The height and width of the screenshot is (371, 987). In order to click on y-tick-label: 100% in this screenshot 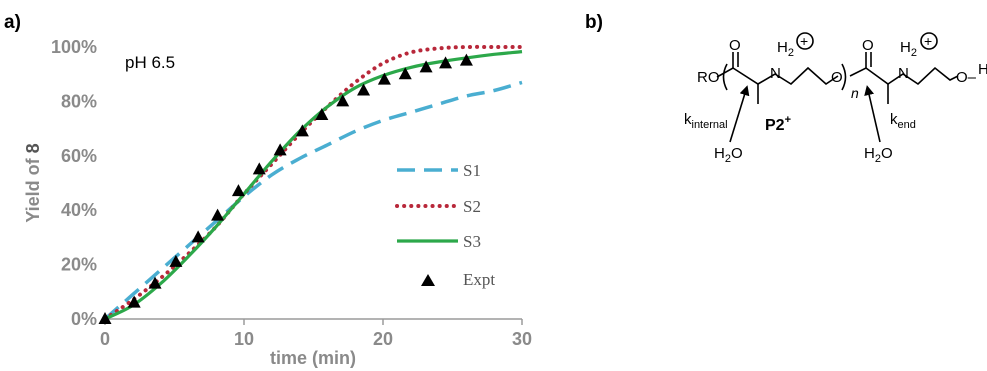, I will do `click(74, 47)`.